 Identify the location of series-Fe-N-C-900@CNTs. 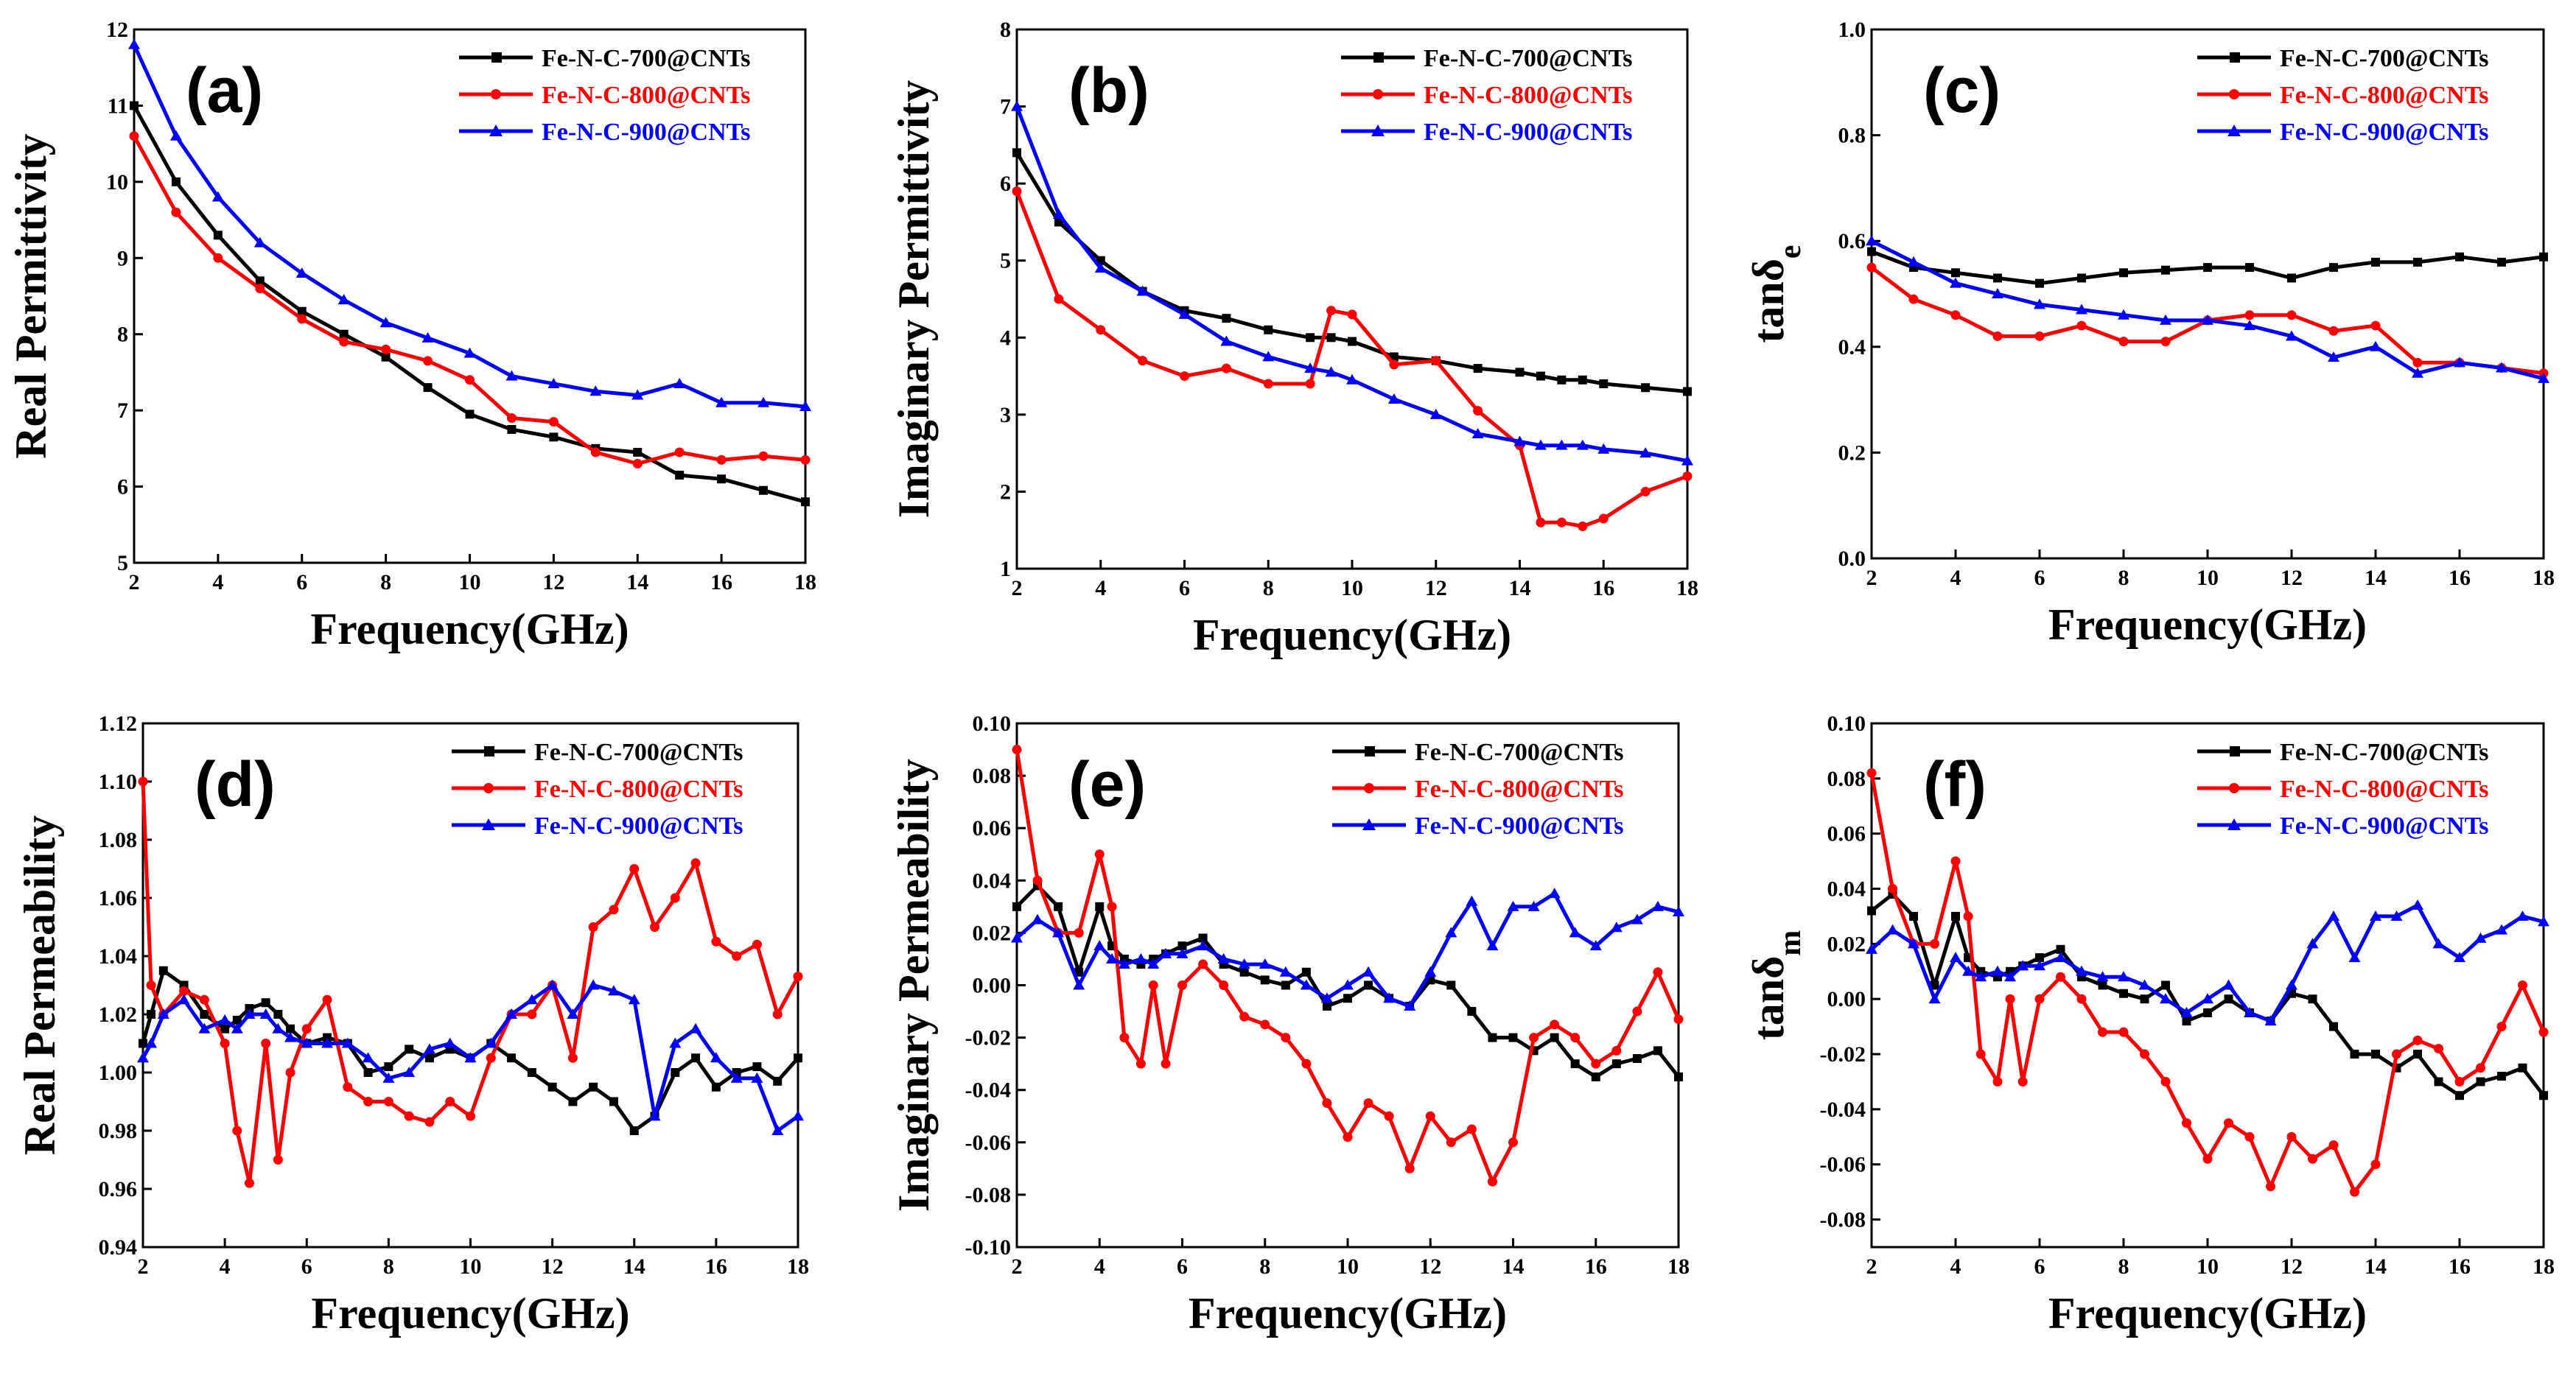
(1352, 283).